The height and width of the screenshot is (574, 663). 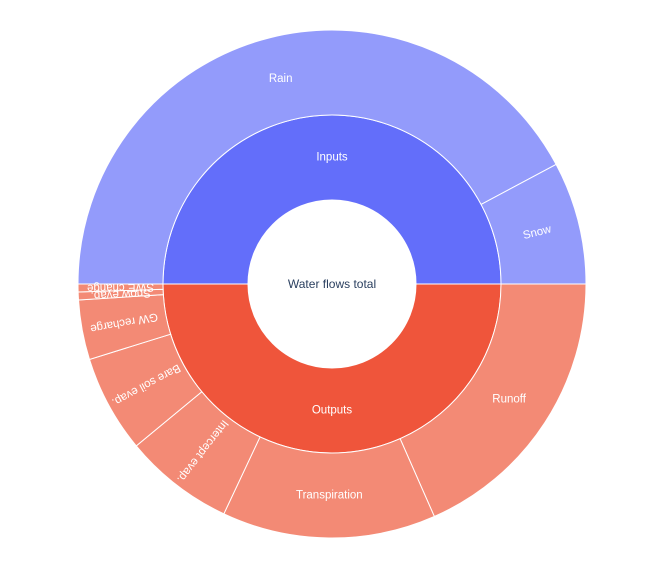 What do you see at coordinates (509, 400) in the screenshot?
I see `label-runoff: Runoff` at bounding box center [509, 400].